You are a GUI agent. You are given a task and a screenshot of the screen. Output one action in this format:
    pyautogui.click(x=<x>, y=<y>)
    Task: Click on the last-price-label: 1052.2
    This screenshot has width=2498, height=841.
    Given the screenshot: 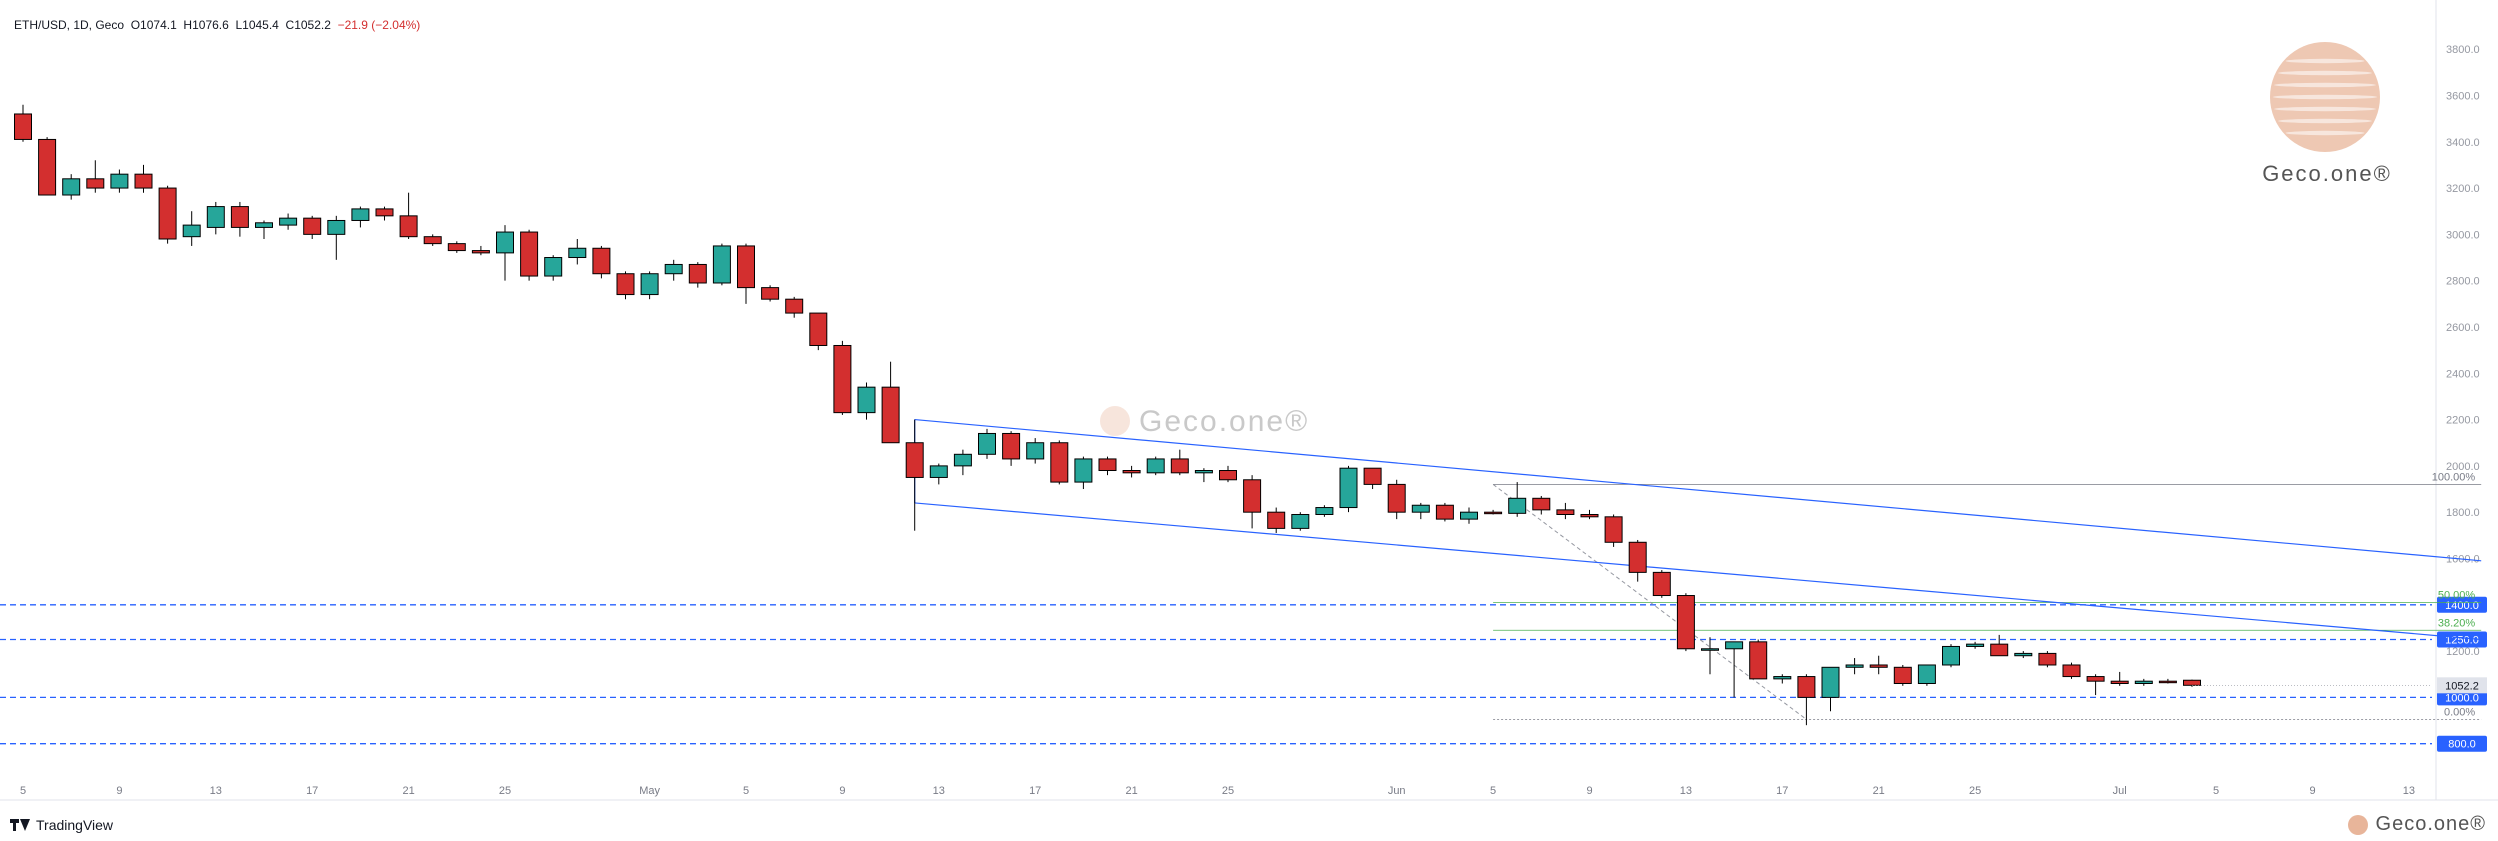 What is the action you would take?
    pyautogui.click(x=2462, y=686)
    